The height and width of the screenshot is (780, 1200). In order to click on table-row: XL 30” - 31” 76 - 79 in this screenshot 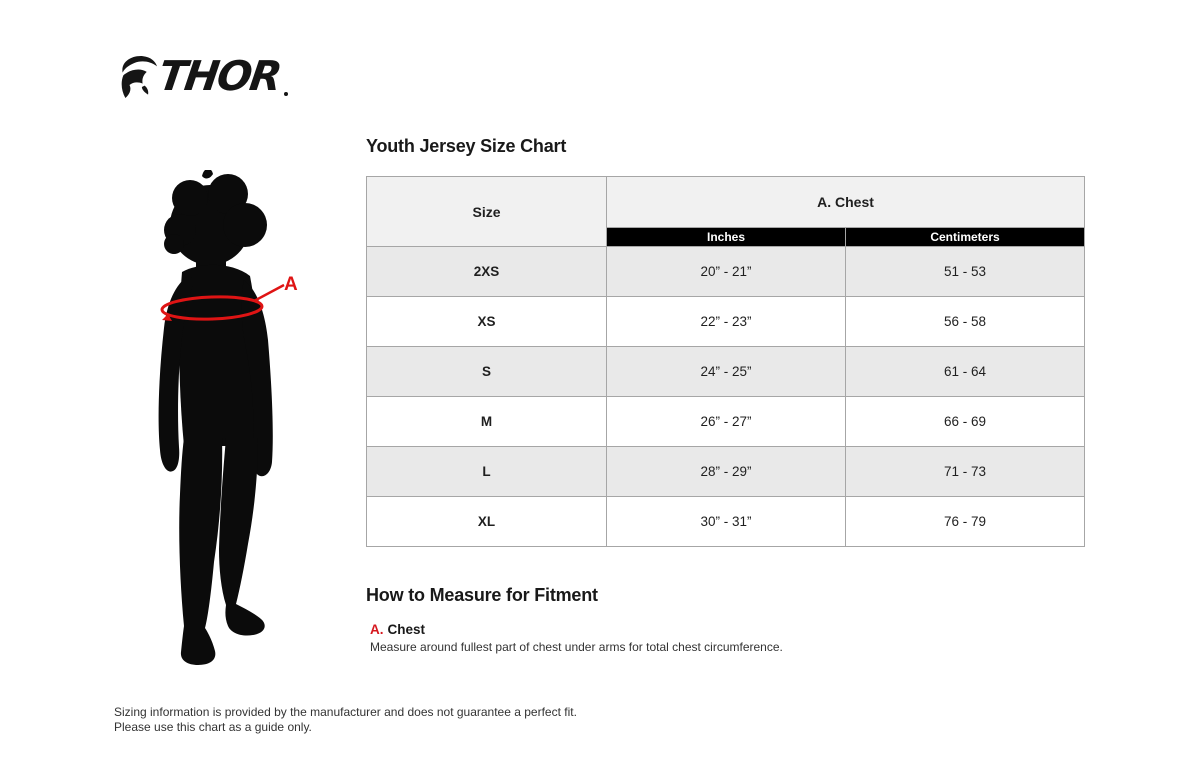, I will do `click(726, 521)`.